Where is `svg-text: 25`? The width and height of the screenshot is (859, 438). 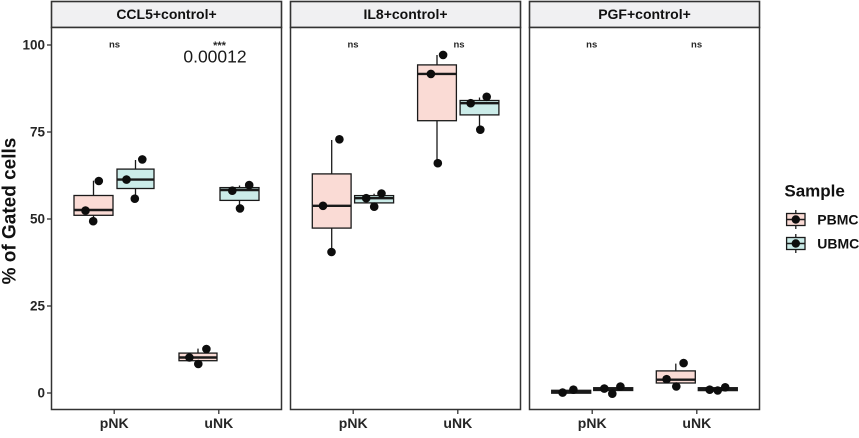 svg-text: 25 is located at coordinates (38, 306).